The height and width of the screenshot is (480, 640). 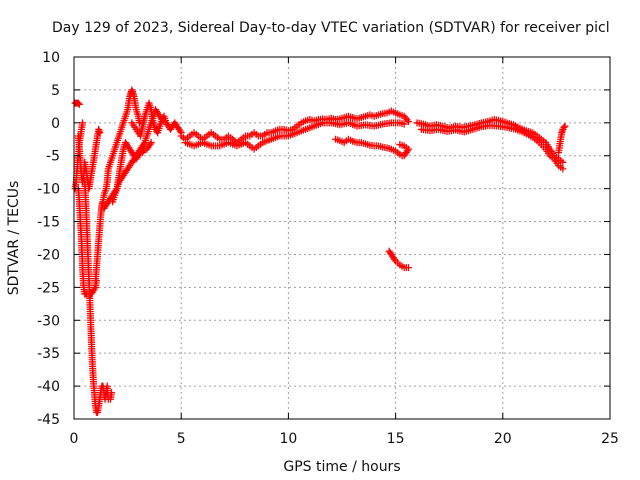 What do you see at coordinates (503, 439) in the screenshot?
I see `x-tick-label: 20` at bounding box center [503, 439].